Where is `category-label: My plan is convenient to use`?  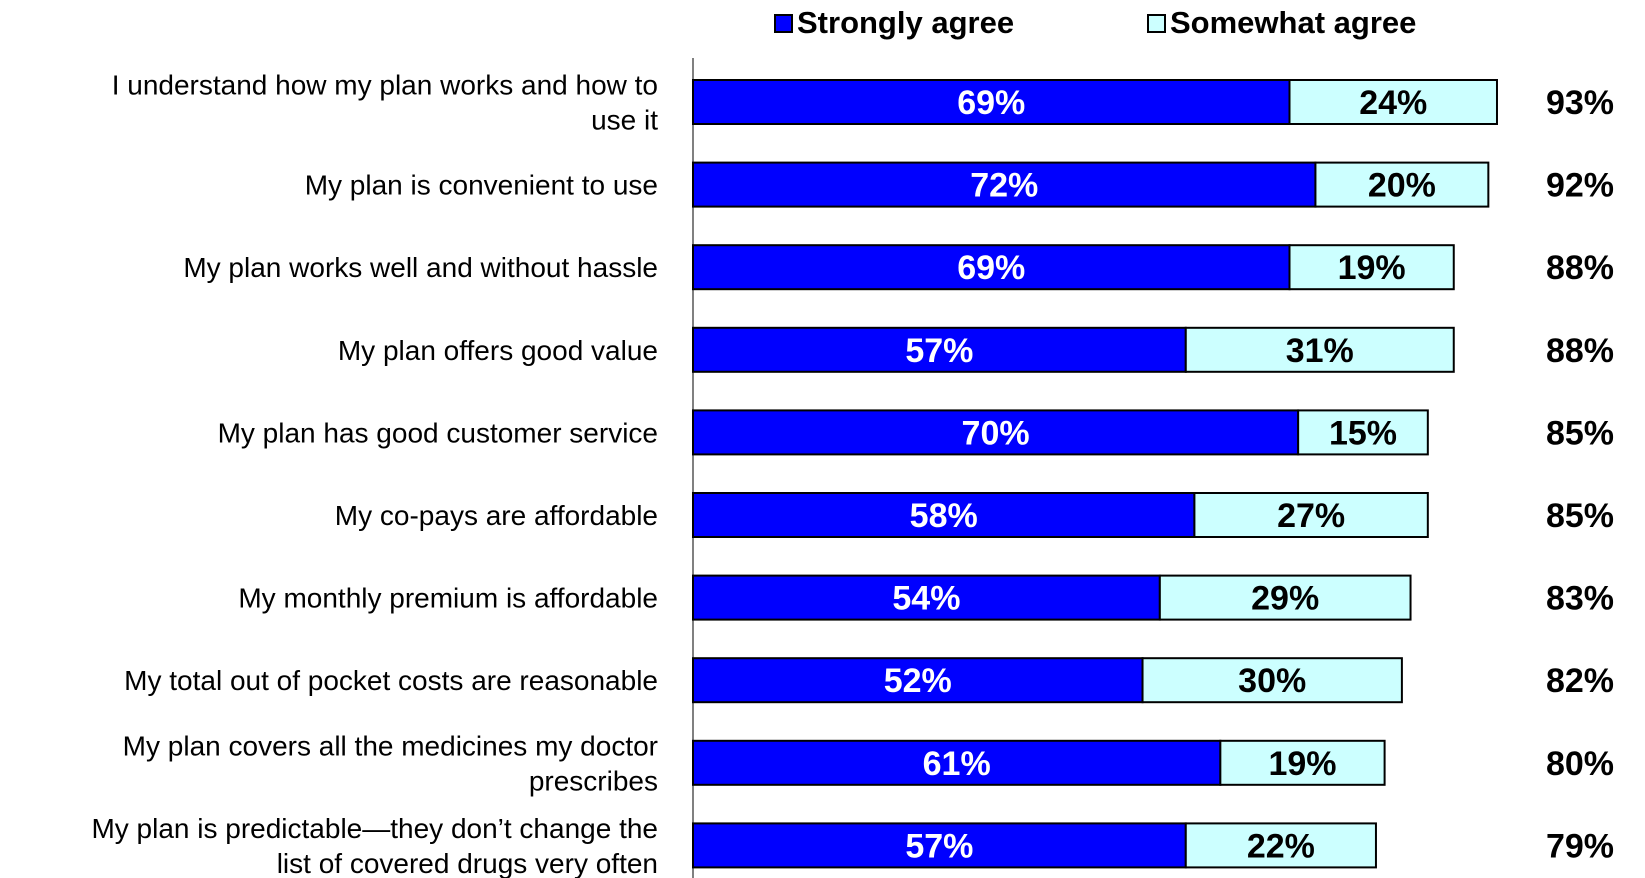 category-label: My plan is convenient to use is located at coordinates (481, 185).